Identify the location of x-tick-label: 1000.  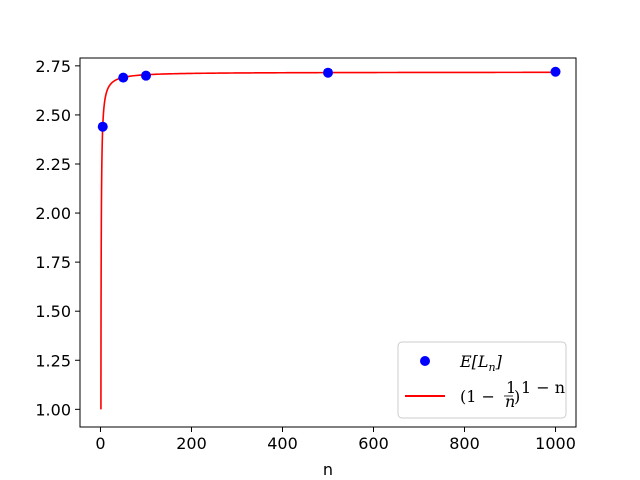
(555, 443).